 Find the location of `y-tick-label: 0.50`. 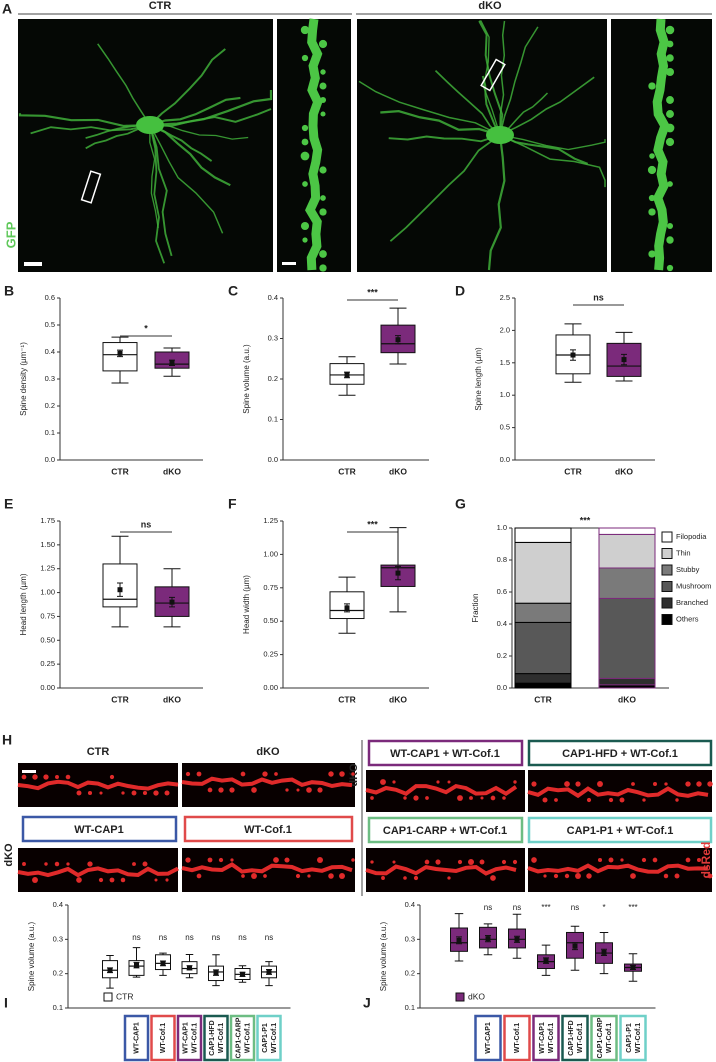

y-tick-label: 0.50 is located at coordinates (47, 639).